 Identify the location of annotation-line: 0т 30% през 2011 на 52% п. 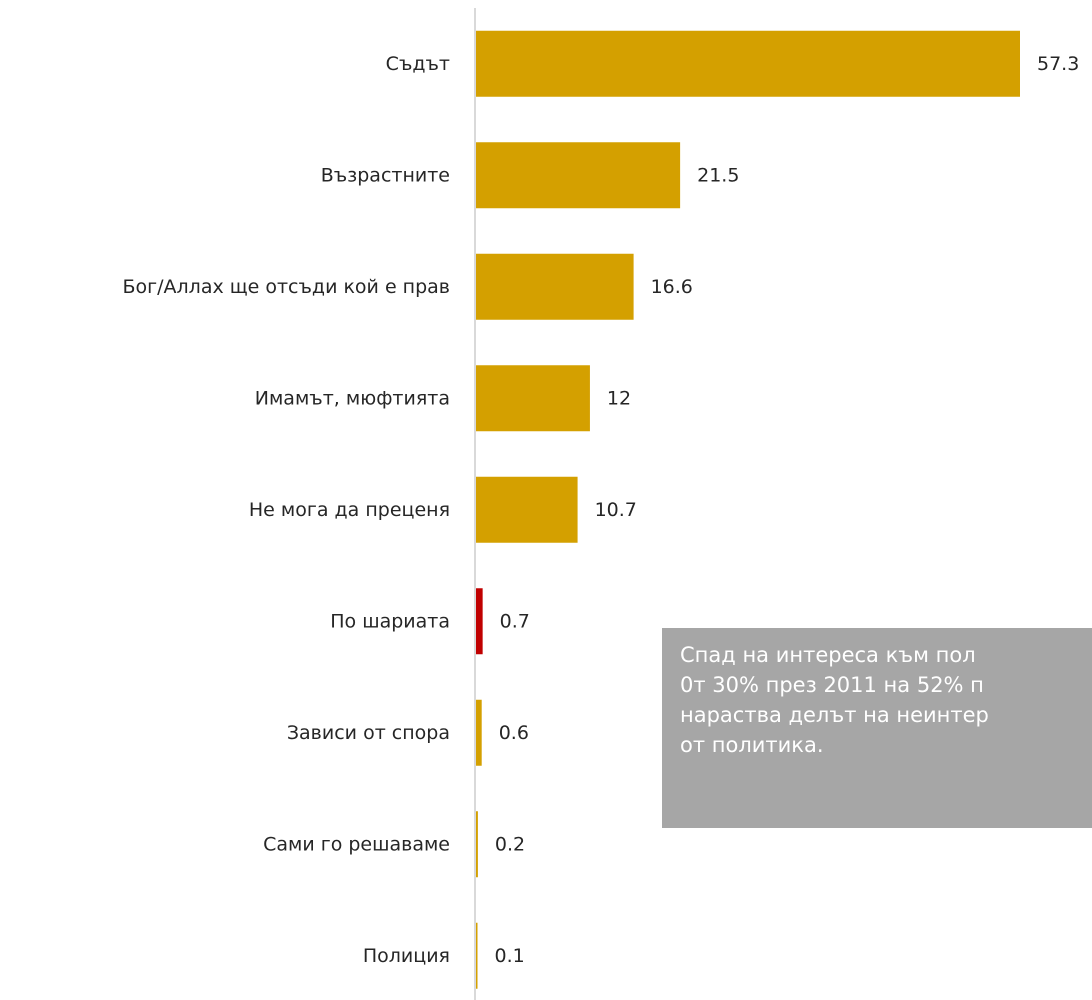
(832, 685).